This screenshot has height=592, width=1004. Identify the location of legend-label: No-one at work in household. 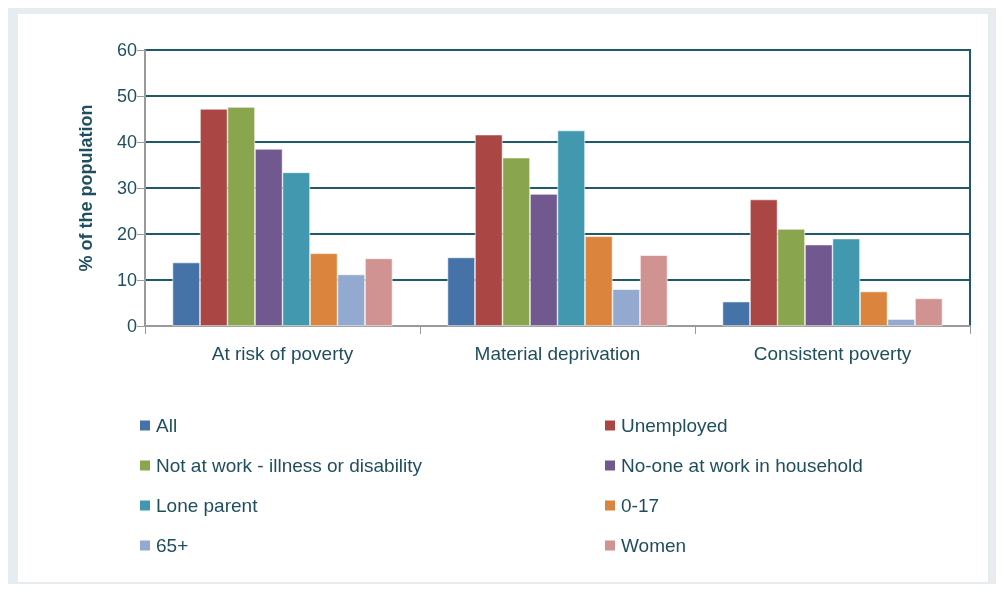
(742, 465).